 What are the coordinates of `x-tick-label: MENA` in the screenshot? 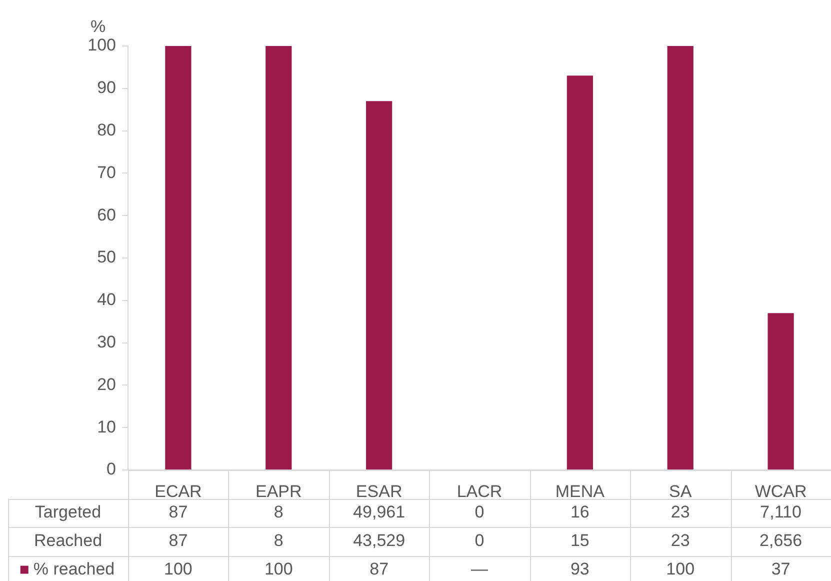 It's located at (580, 491).